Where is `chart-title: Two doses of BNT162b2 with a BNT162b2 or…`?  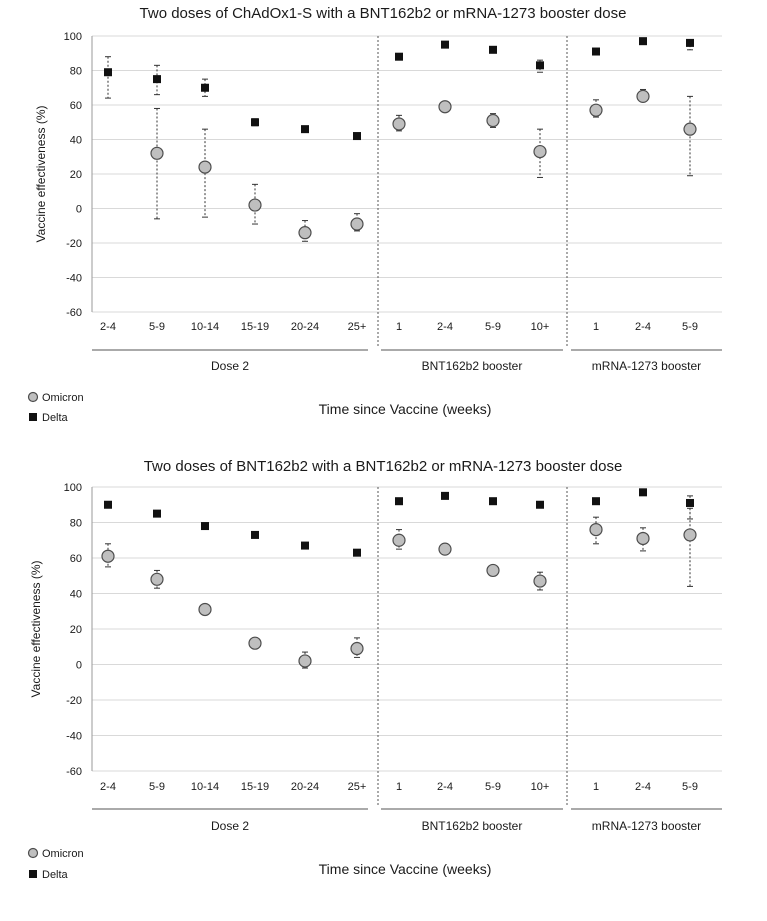
chart-title: Two doses of BNT162b2 with a BNT162b2 or… is located at coordinates (383, 466).